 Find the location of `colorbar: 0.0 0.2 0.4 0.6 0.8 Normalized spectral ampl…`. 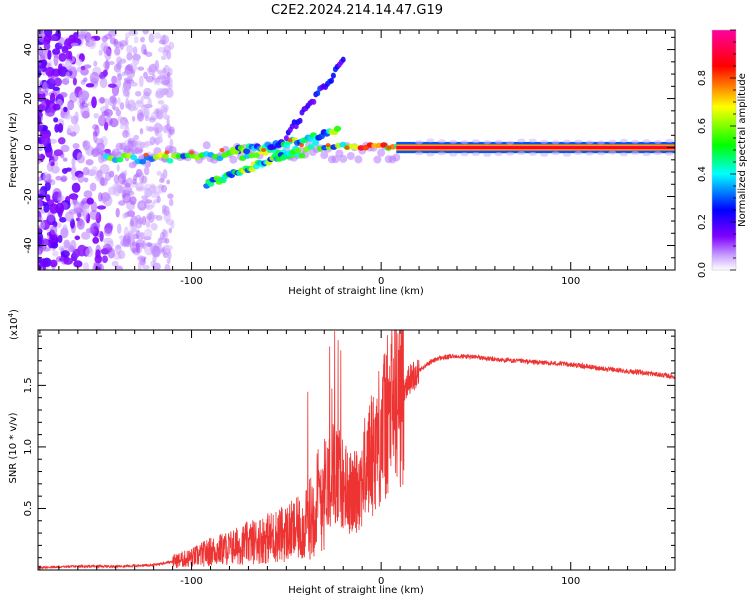

colorbar: 0.0 0.2 0.4 0.6 0.8 Normalized spectral ampl… is located at coordinates (722, 153).